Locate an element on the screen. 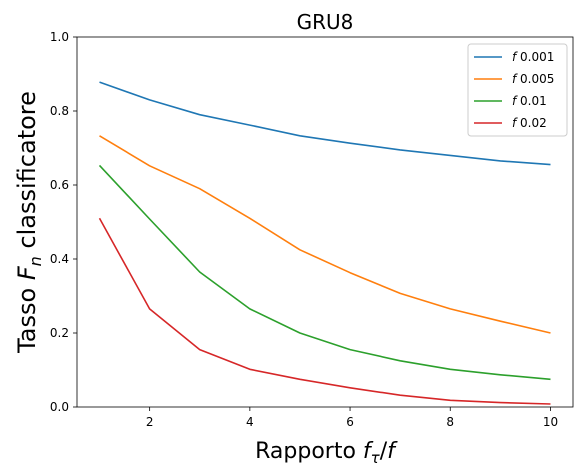 The height and width of the screenshot is (474, 584). legend-box is located at coordinates (517, 90).